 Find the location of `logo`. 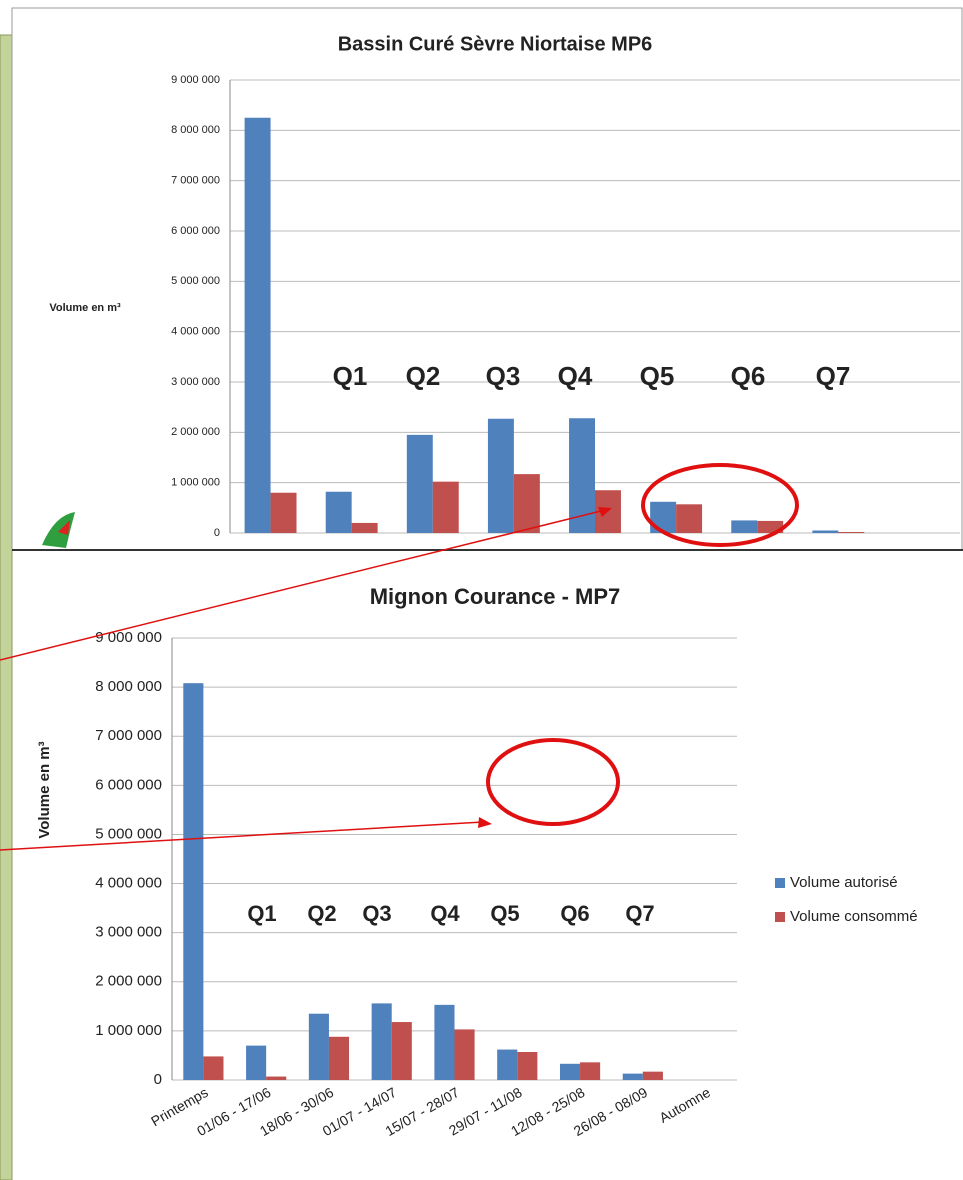

logo is located at coordinates (58, 530).